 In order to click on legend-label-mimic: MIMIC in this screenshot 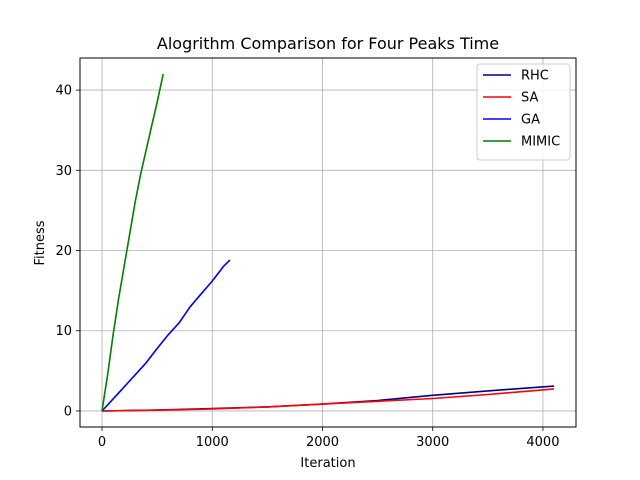, I will do `click(540, 142)`.